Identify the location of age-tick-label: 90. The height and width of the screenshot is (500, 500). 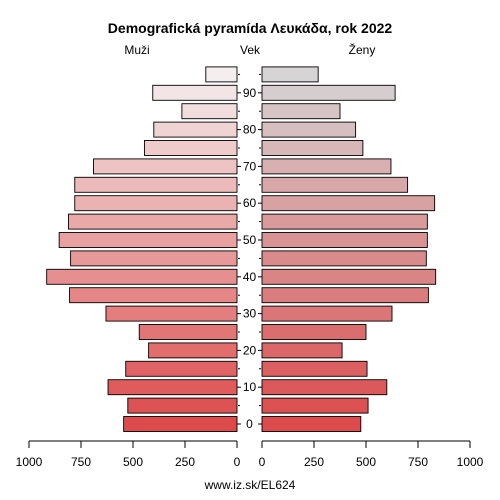
(250, 93).